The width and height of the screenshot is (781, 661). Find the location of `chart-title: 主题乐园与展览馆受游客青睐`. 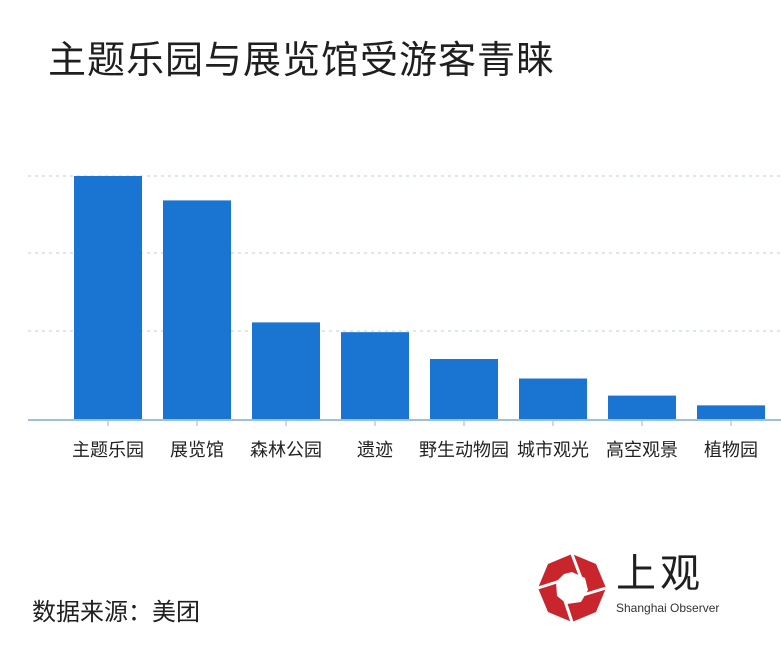

chart-title: 主题乐园与展览馆受游客青睐 is located at coordinates (302, 60).